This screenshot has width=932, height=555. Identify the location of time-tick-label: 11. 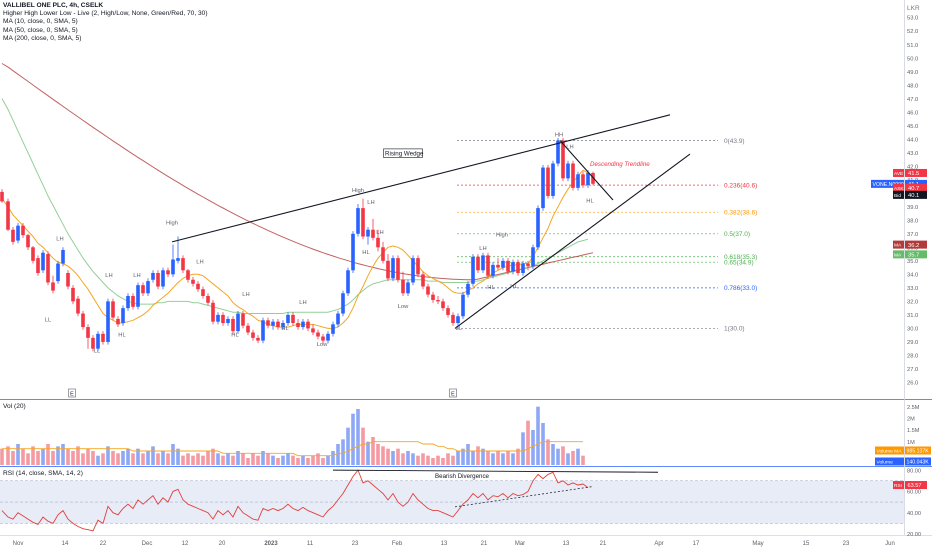
(310, 544).